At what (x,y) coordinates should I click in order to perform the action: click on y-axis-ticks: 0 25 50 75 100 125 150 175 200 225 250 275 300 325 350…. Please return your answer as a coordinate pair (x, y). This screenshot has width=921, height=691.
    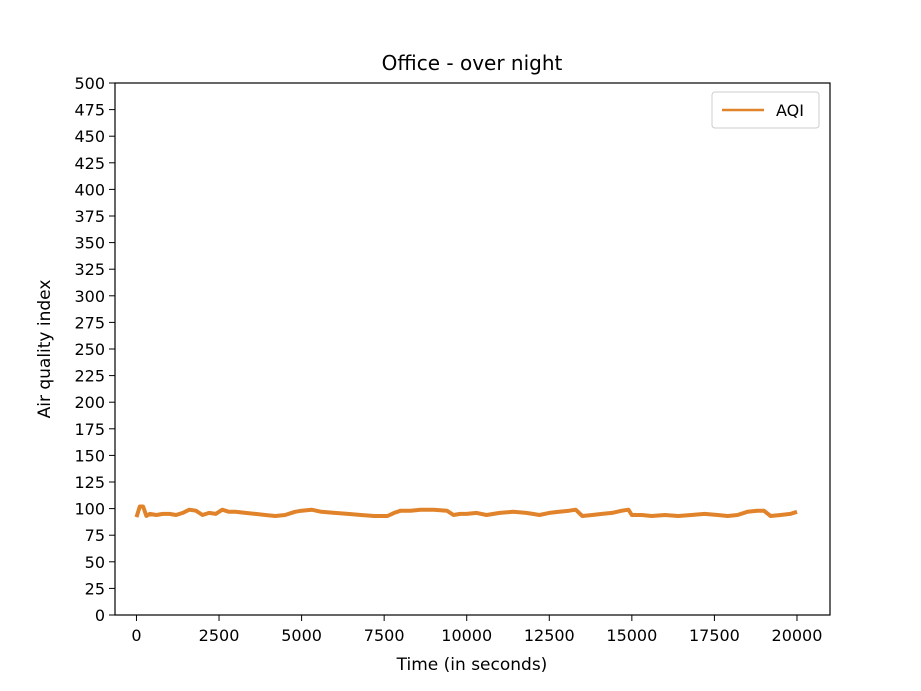
    Looking at the image, I should click on (94, 349).